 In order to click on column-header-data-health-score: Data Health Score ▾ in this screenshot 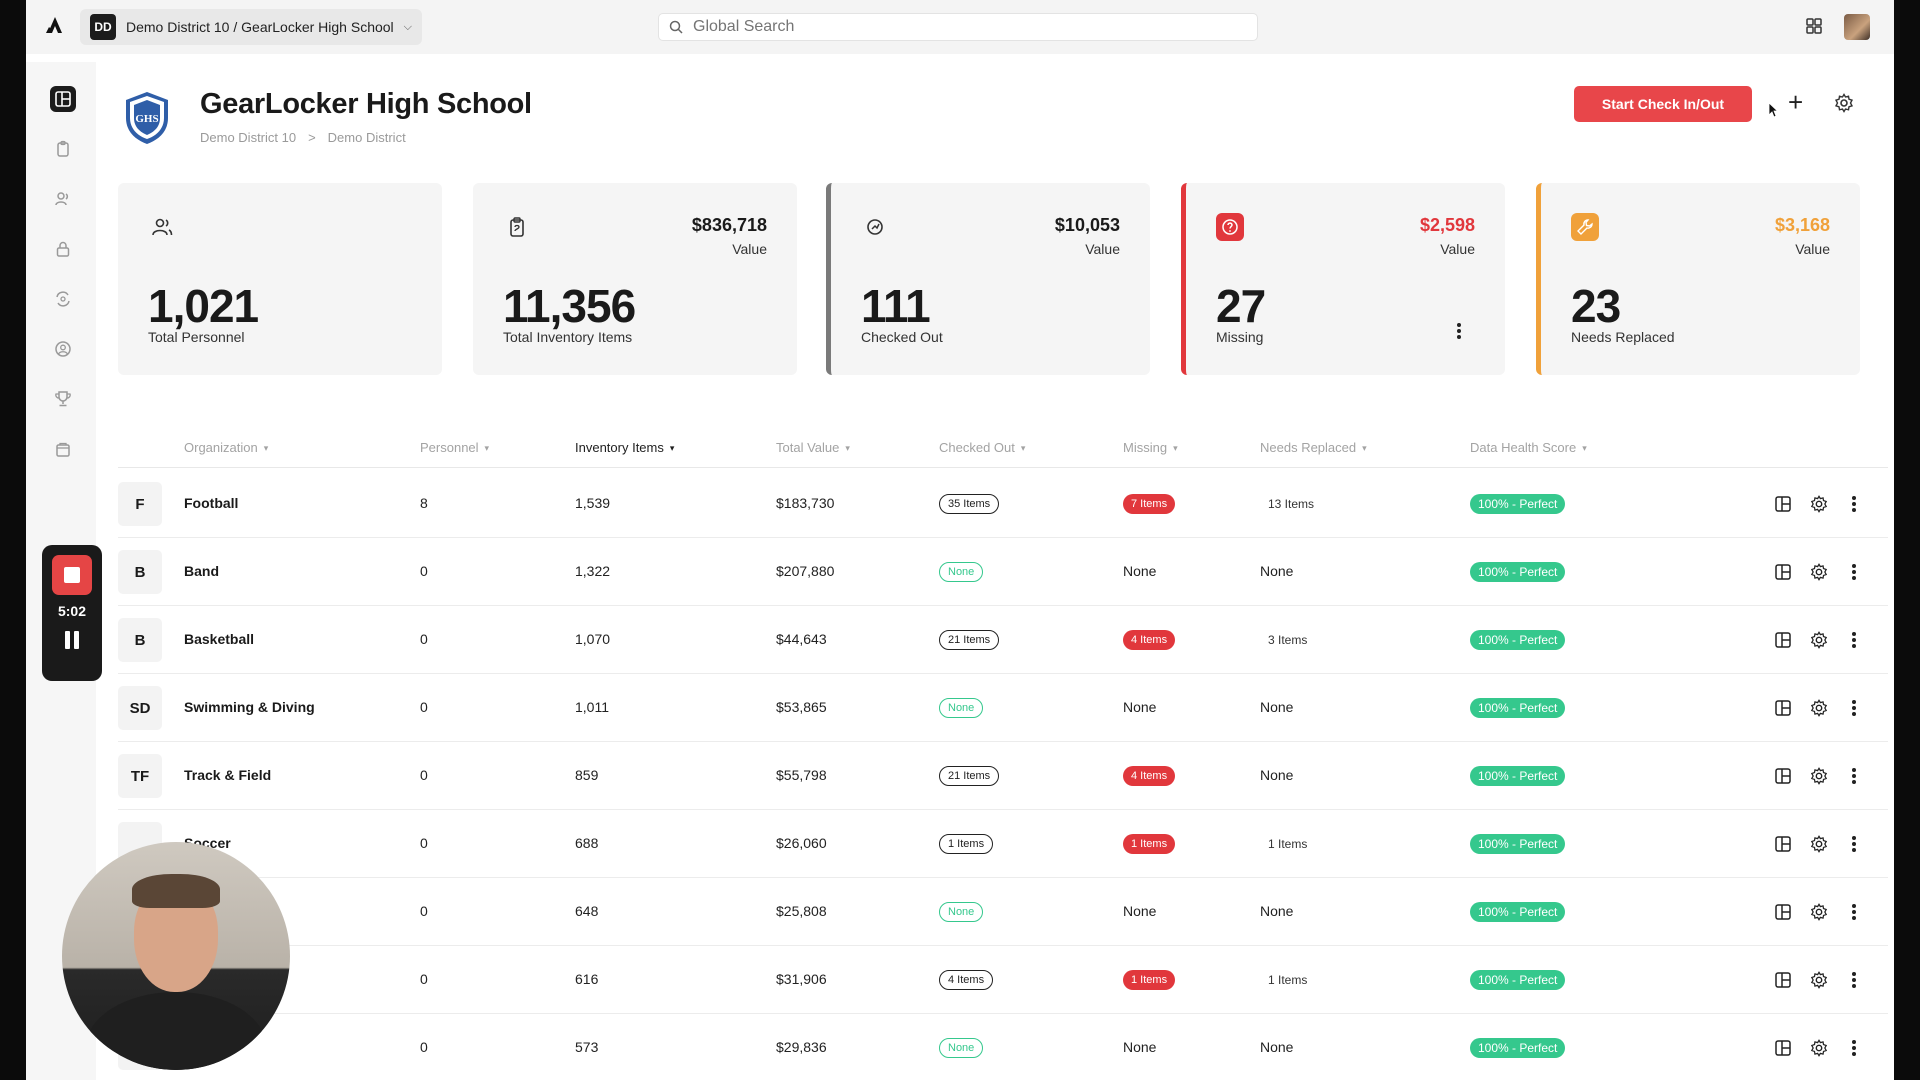, I will do `click(1528, 447)`.